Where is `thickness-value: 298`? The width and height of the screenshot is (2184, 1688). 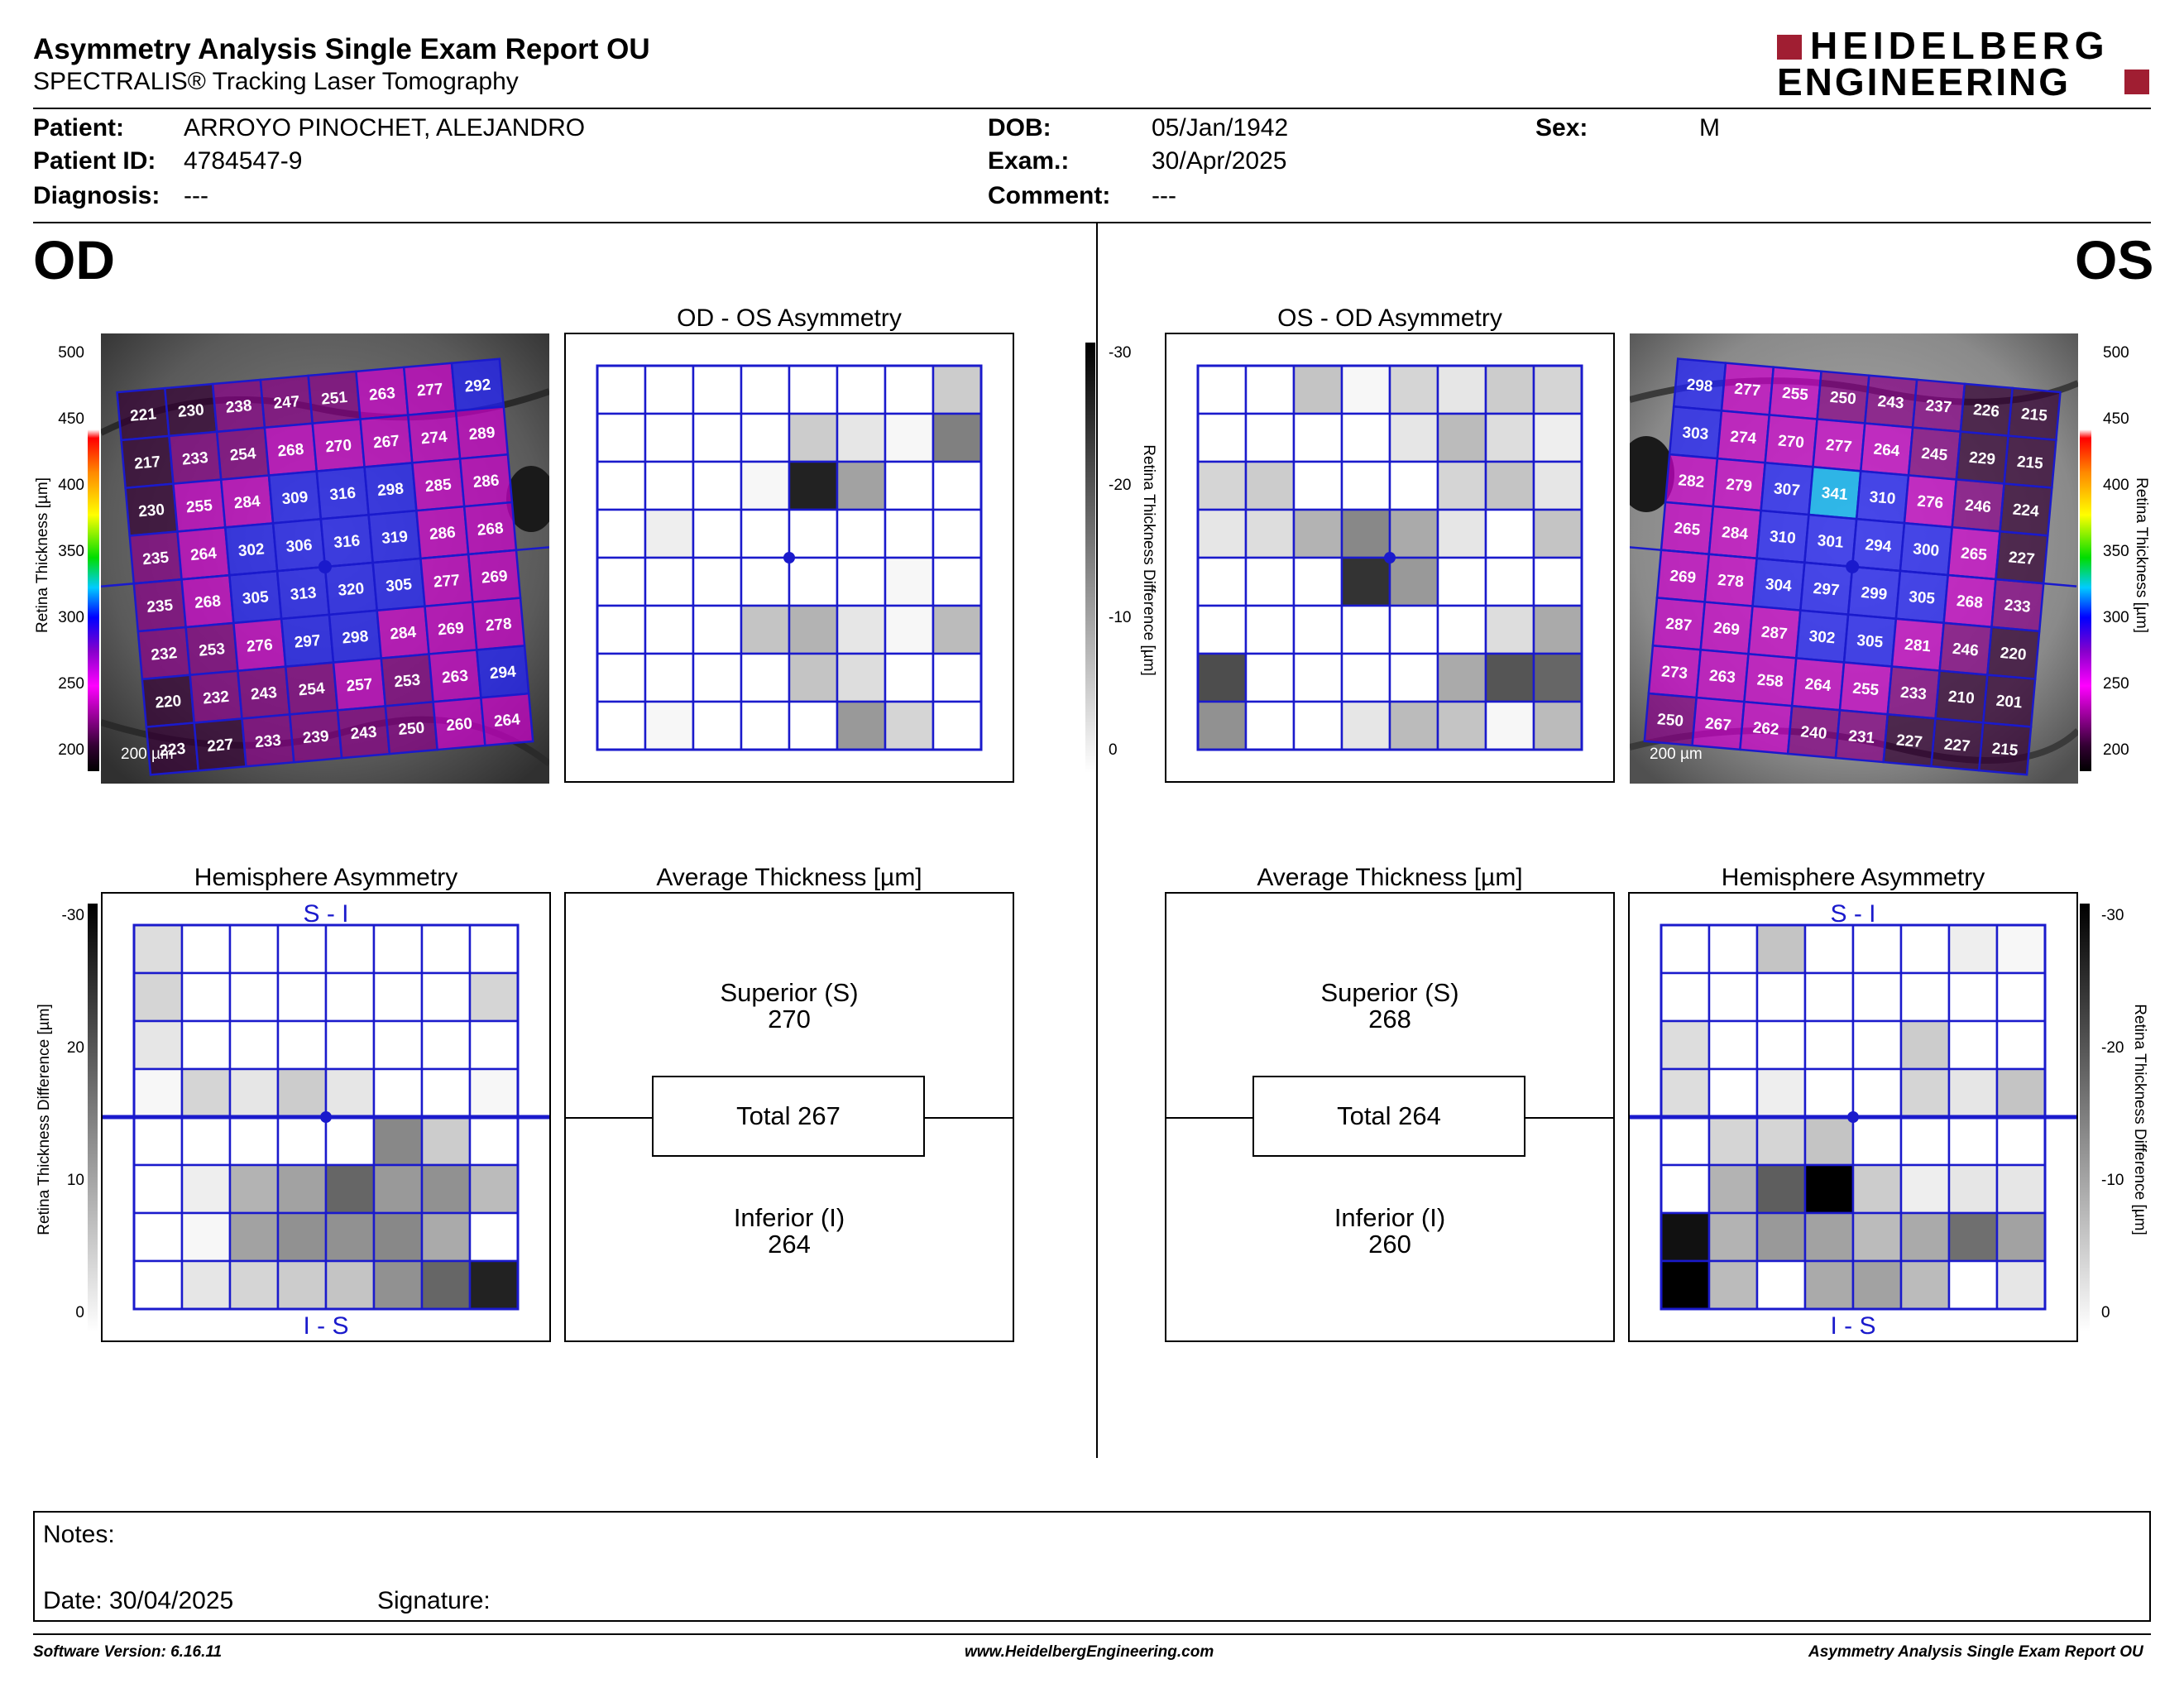
thickness-value: 298 is located at coordinates (390, 490).